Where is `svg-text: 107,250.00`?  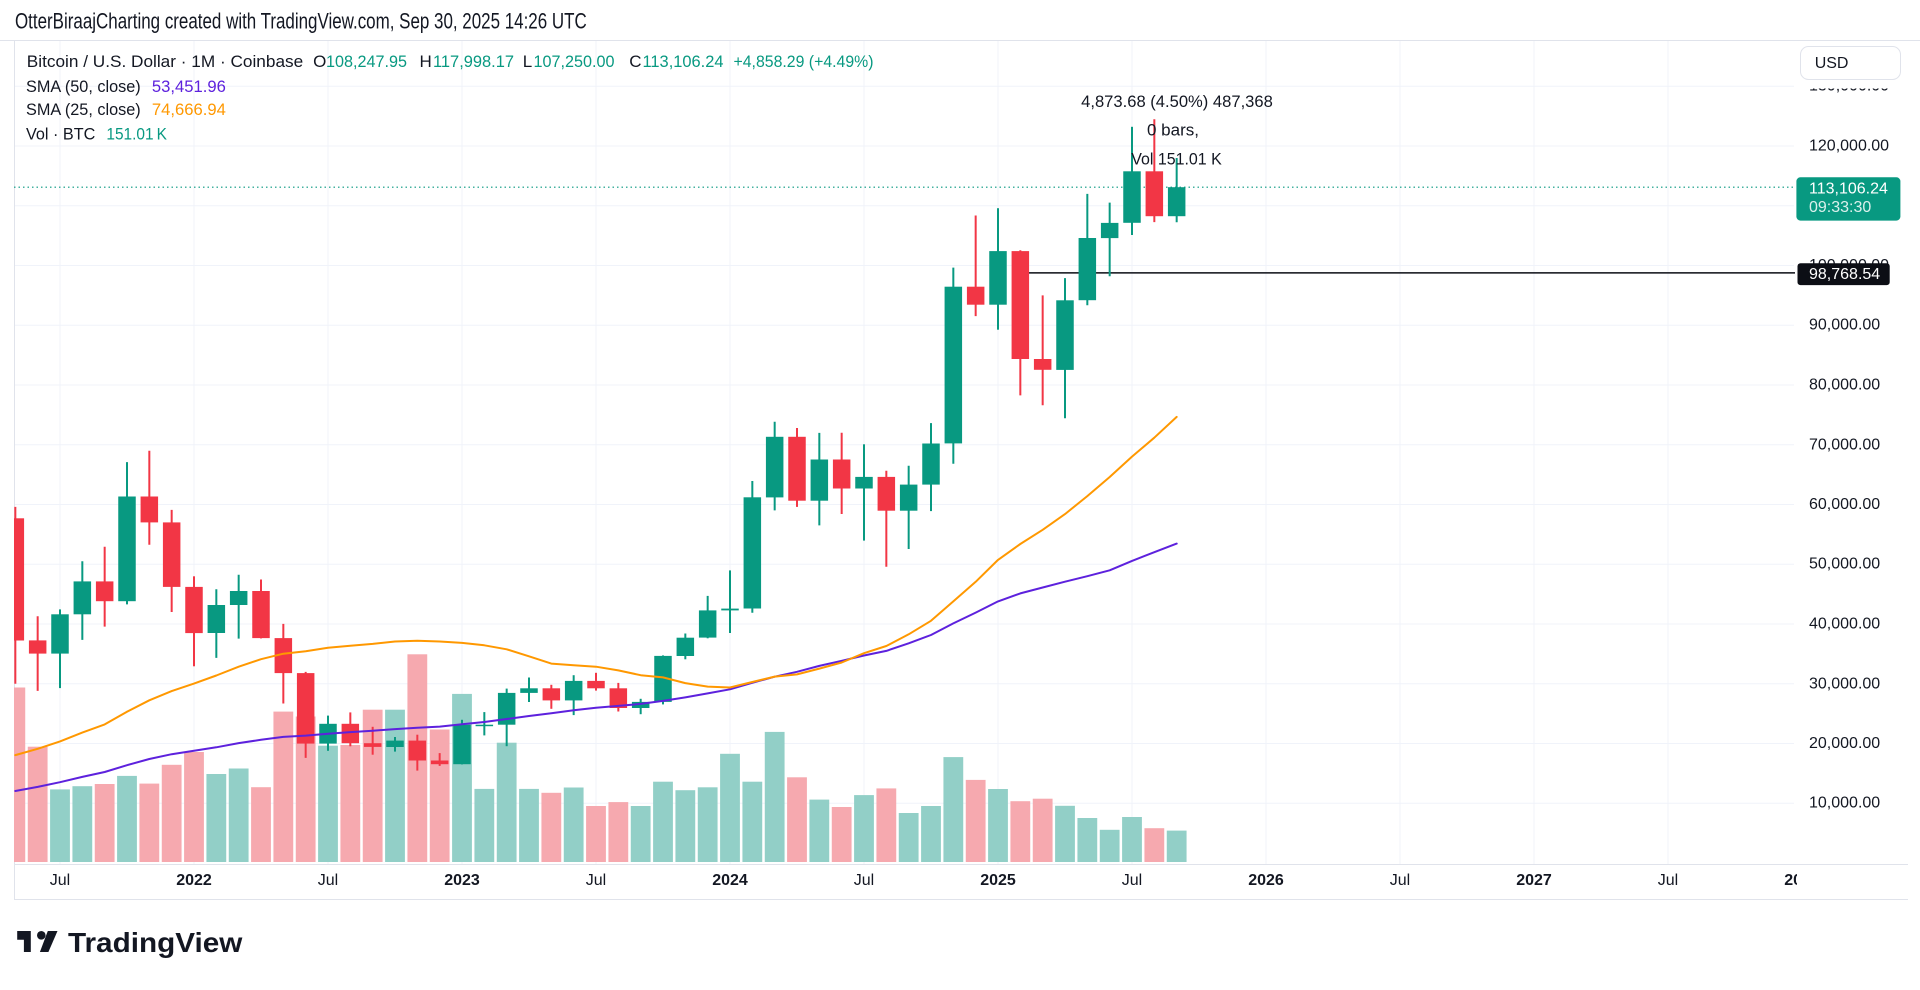 svg-text: 107,250.00 is located at coordinates (574, 61).